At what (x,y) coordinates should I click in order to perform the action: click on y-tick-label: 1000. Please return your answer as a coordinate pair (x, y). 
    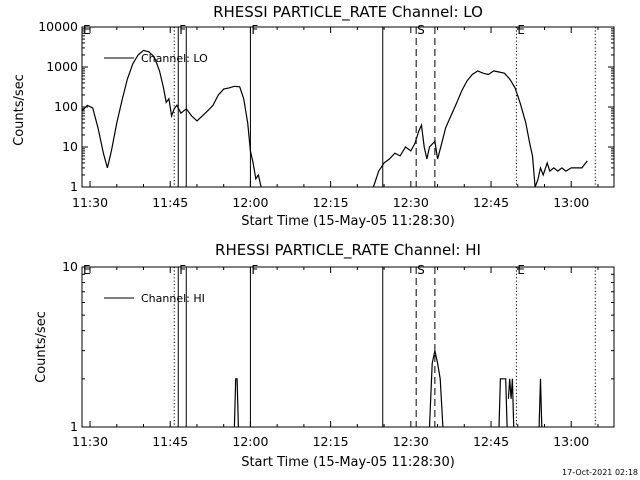
    Looking at the image, I should click on (62, 66).